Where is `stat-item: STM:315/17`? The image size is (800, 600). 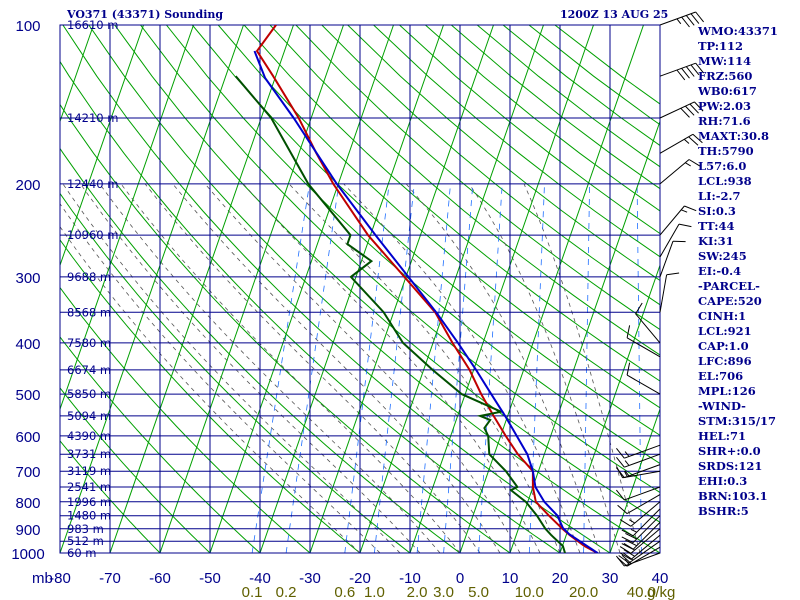 stat-item: STM:315/17 is located at coordinates (737, 421).